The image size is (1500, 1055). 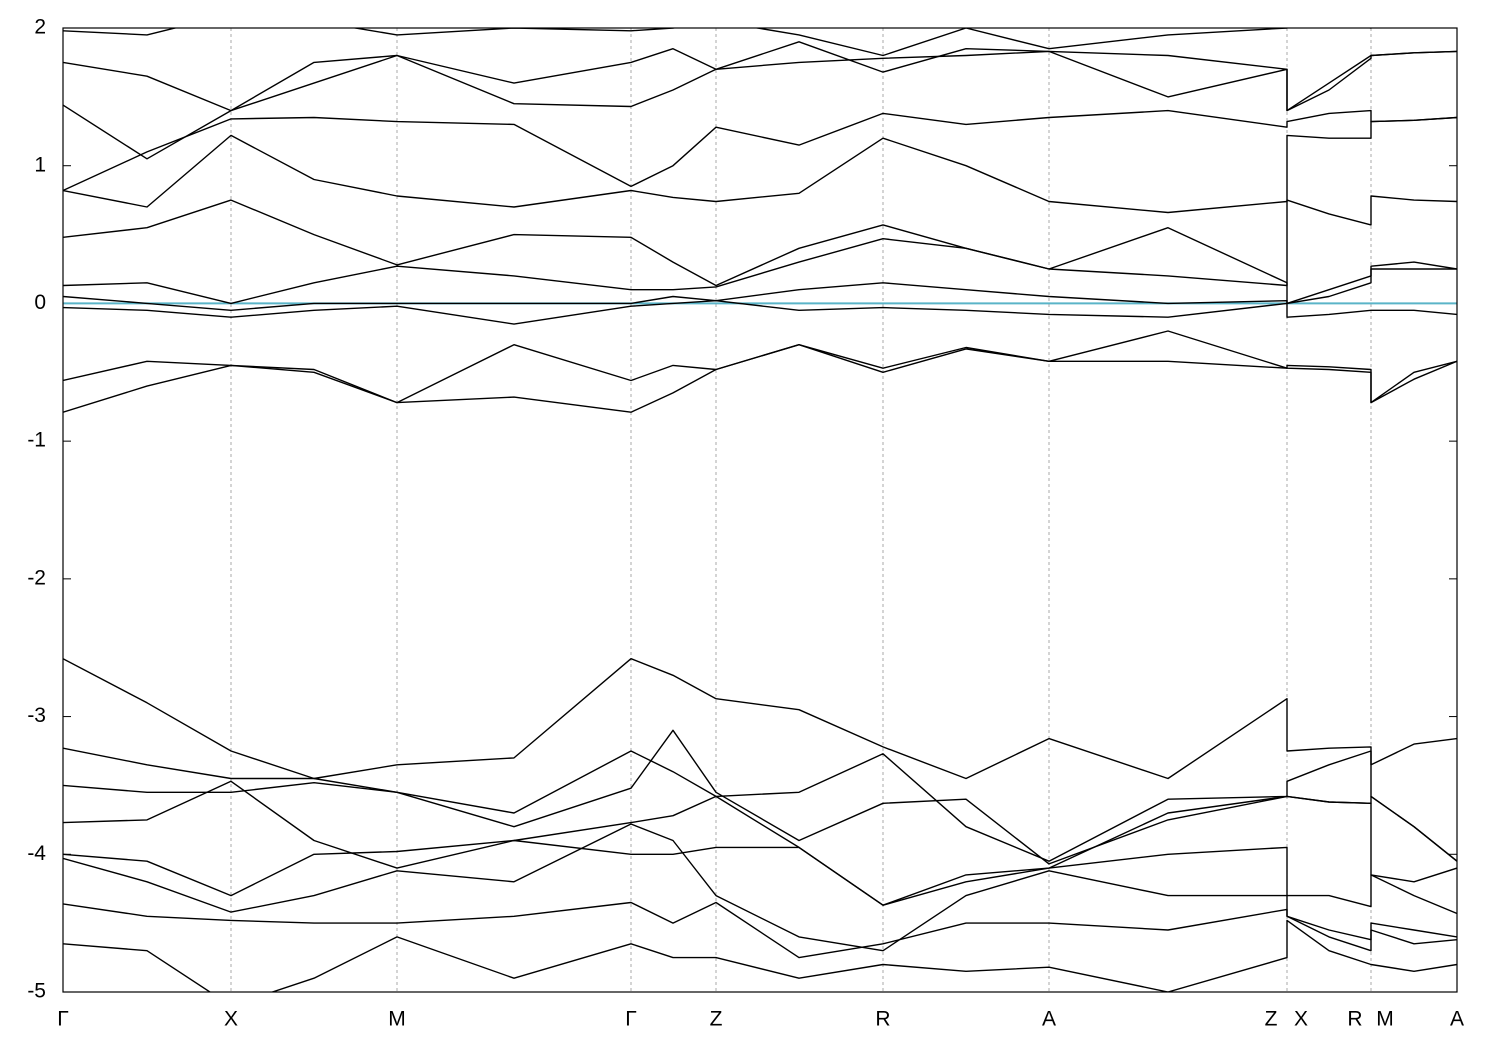 I want to click on y-tick-label: 0, so click(x=40, y=302).